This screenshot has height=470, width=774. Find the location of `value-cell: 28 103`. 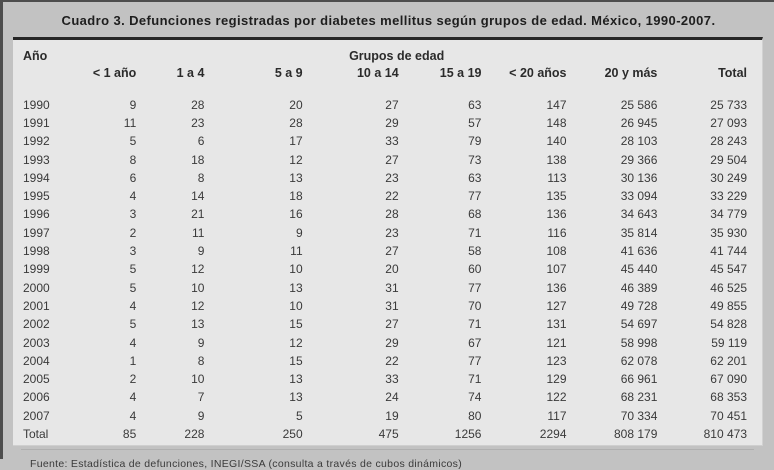

value-cell: 28 103 is located at coordinates (639, 141).